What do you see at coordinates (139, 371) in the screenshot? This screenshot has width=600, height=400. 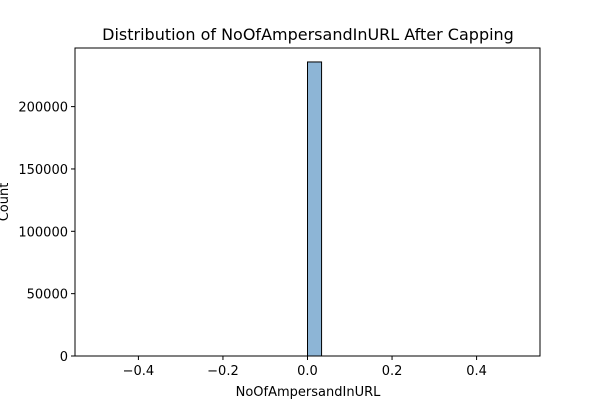 I see `x-tick-label: −0.4` at bounding box center [139, 371].